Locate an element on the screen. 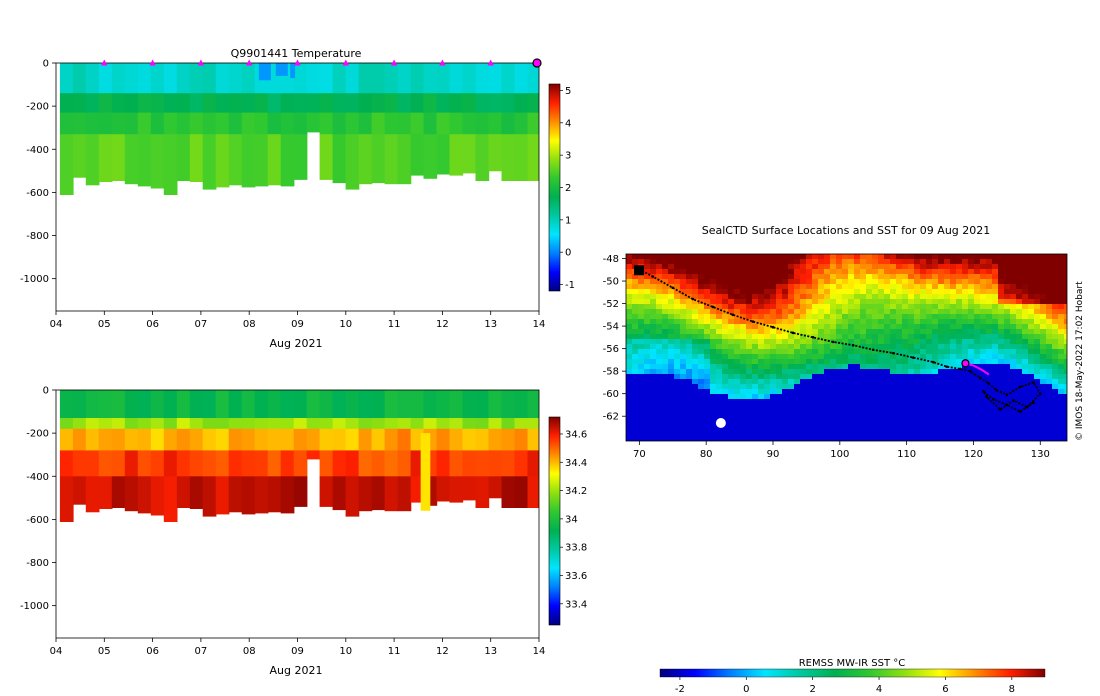 The image size is (1100, 696). colorbar-tick-label: 2 is located at coordinates (568, 188).